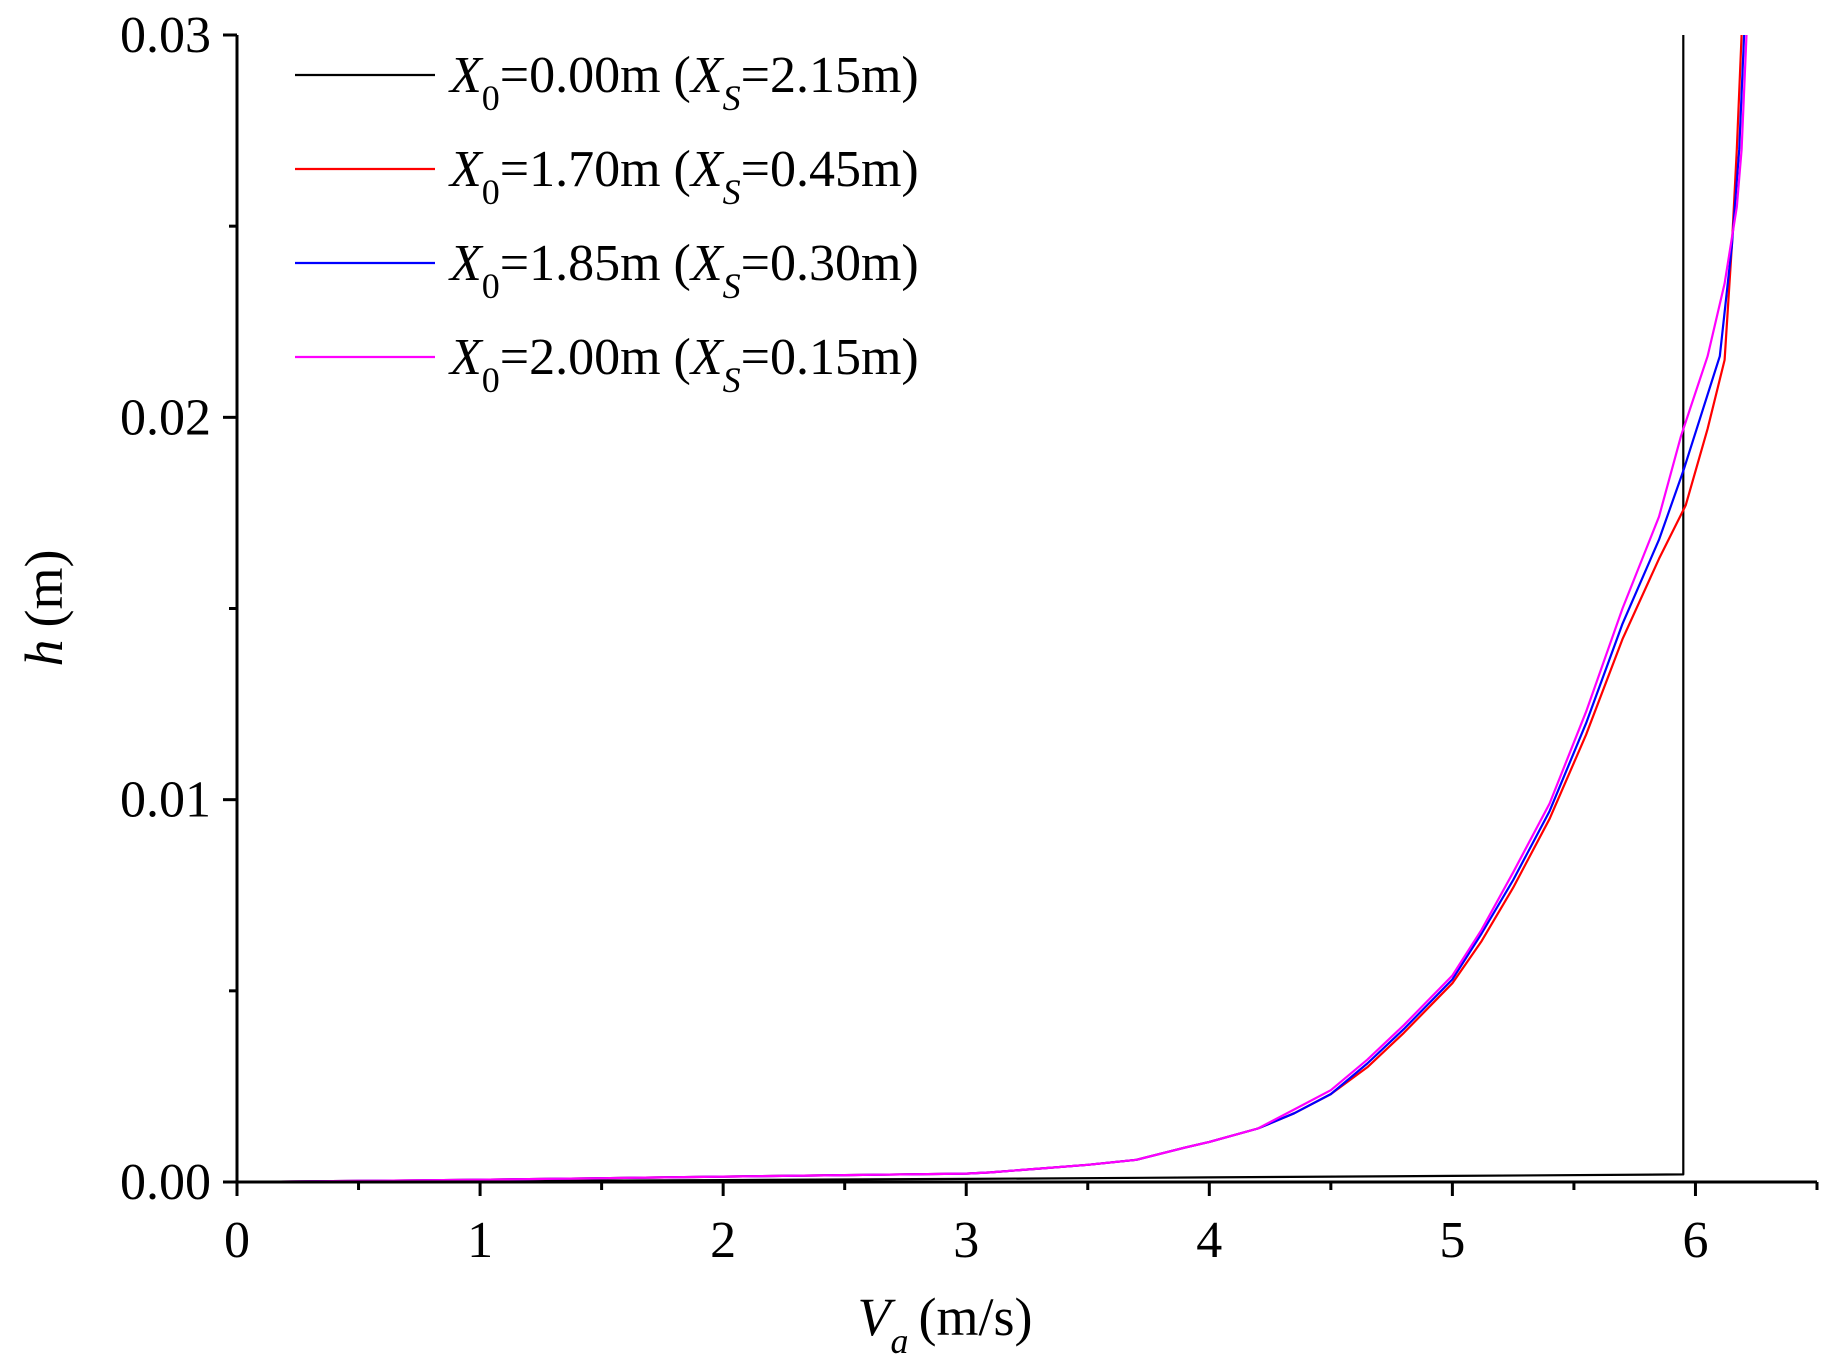 This screenshot has width=1824, height=1370. I want to click on legend-entry-2: X0=1.70m (XS=0.45m), so click(607, 176).